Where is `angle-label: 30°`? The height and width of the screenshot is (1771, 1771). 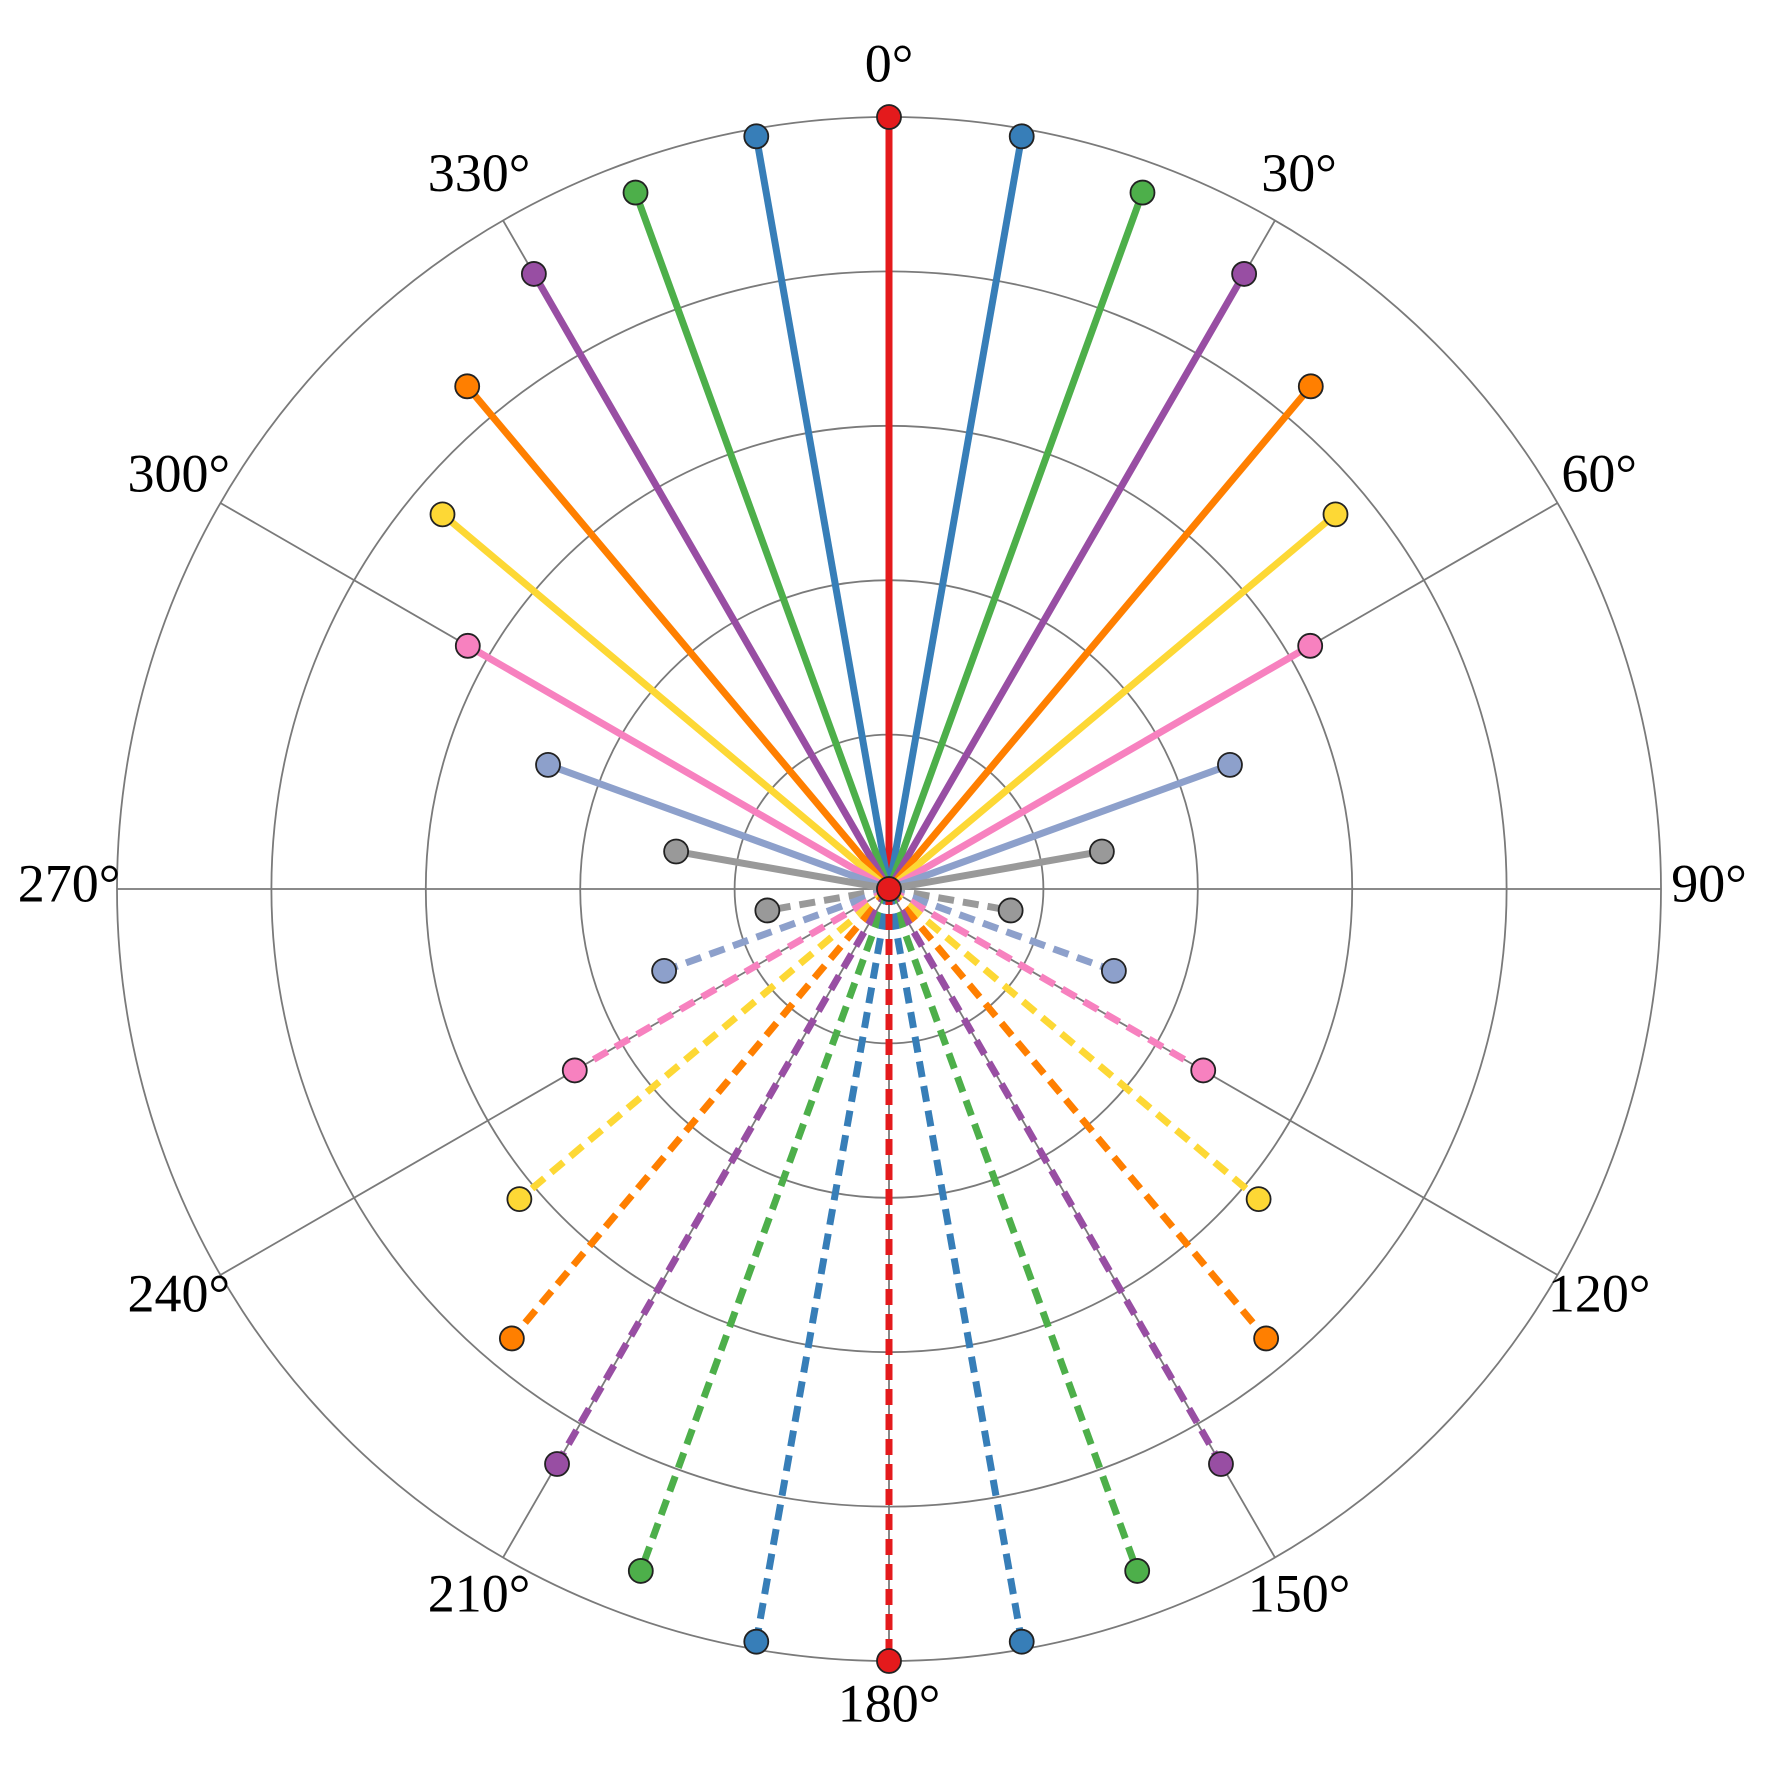 angle-label: 30° is located at coordinates (1299, 173).